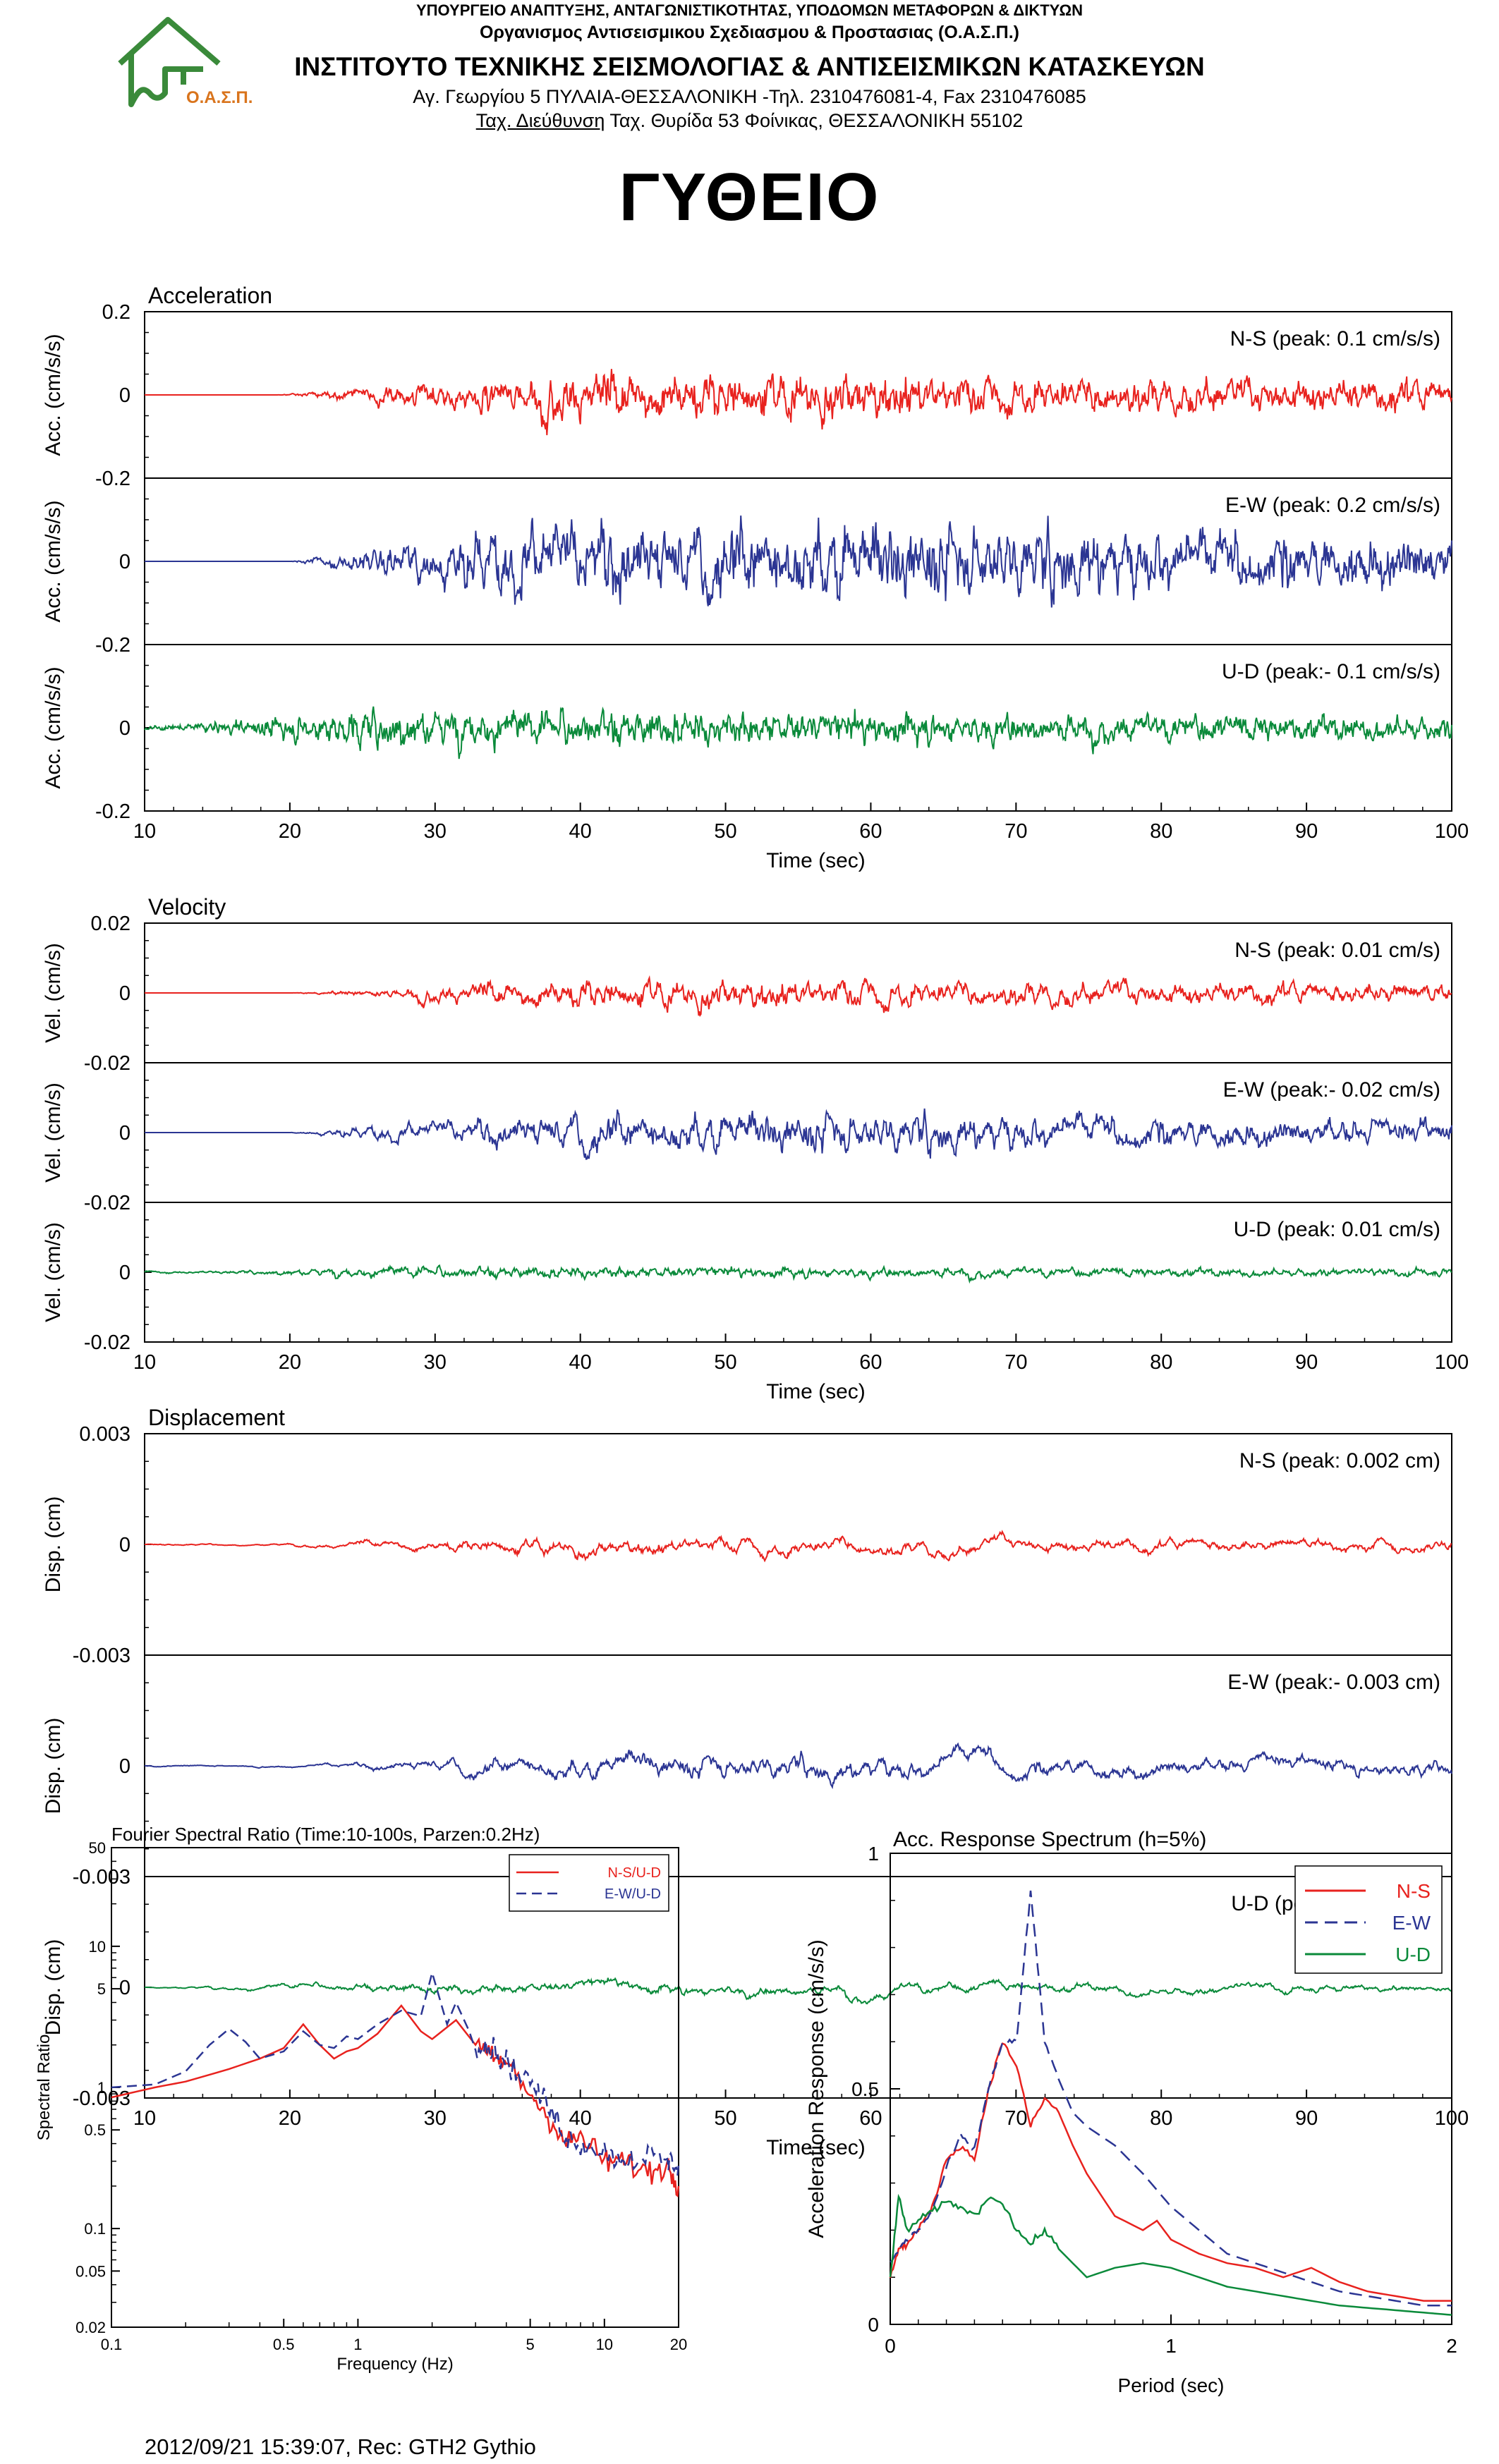  Describe the element at coordinates (1016, 1362) in the screenshot. I see `x-tick-label: 70` at that location.